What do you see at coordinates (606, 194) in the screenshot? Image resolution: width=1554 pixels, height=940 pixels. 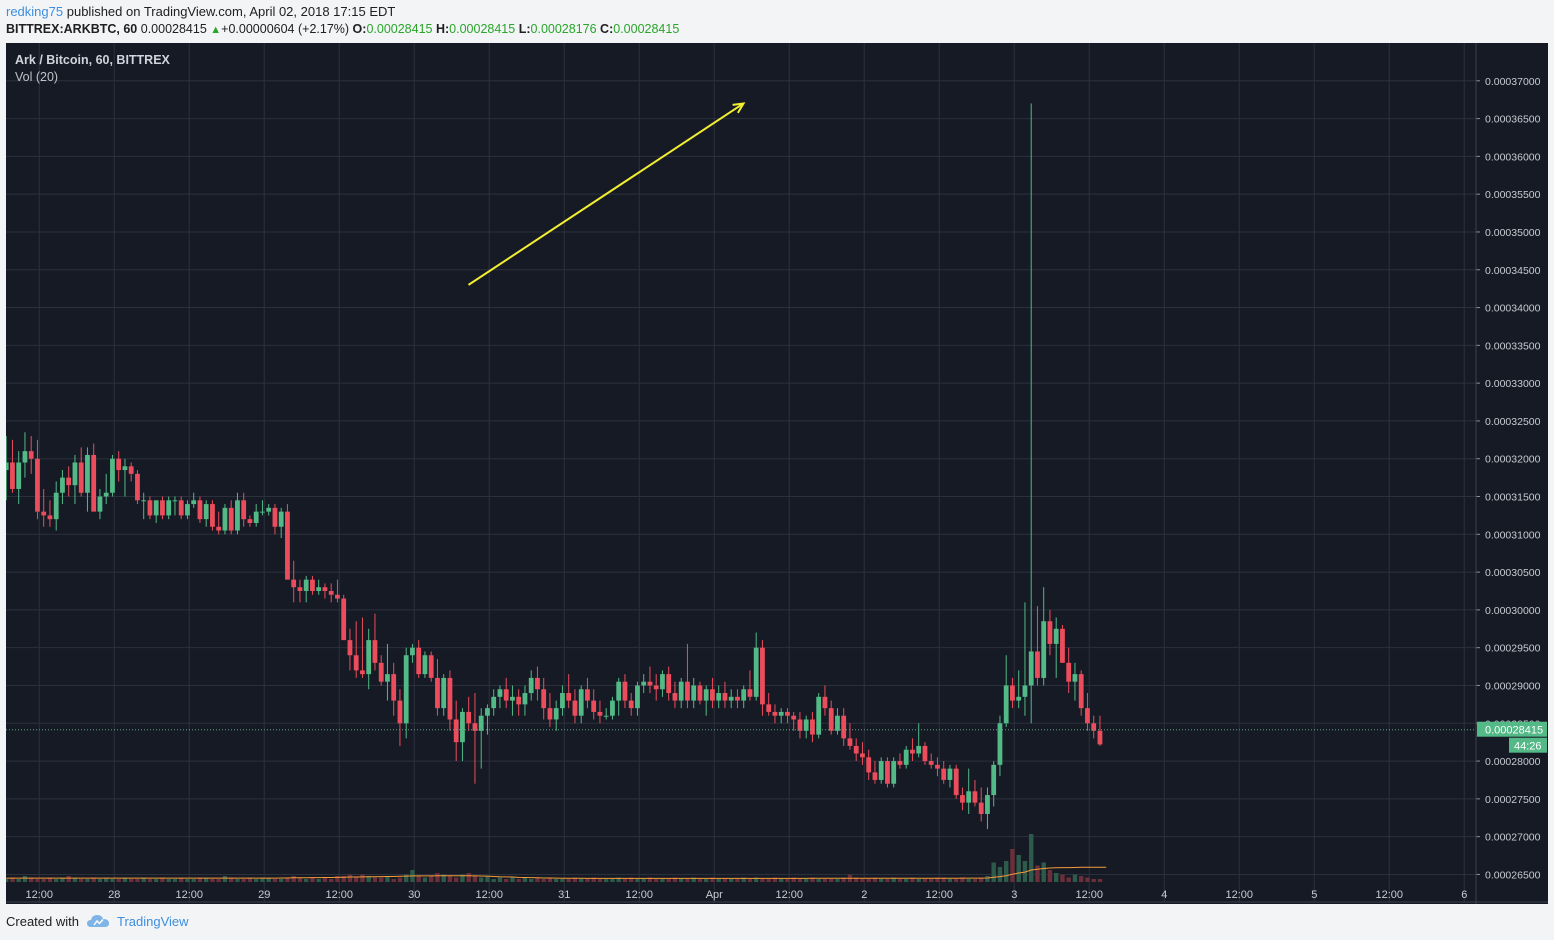 I see `trend-arrow` at bounding box center [606, 194].